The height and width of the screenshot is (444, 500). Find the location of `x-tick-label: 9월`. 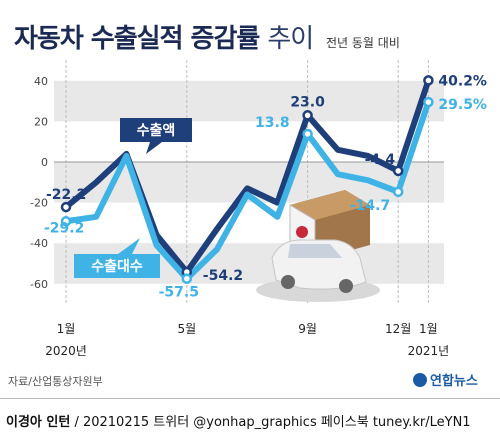

x-tick-label: 9월 is located at coordinates (307, 329).